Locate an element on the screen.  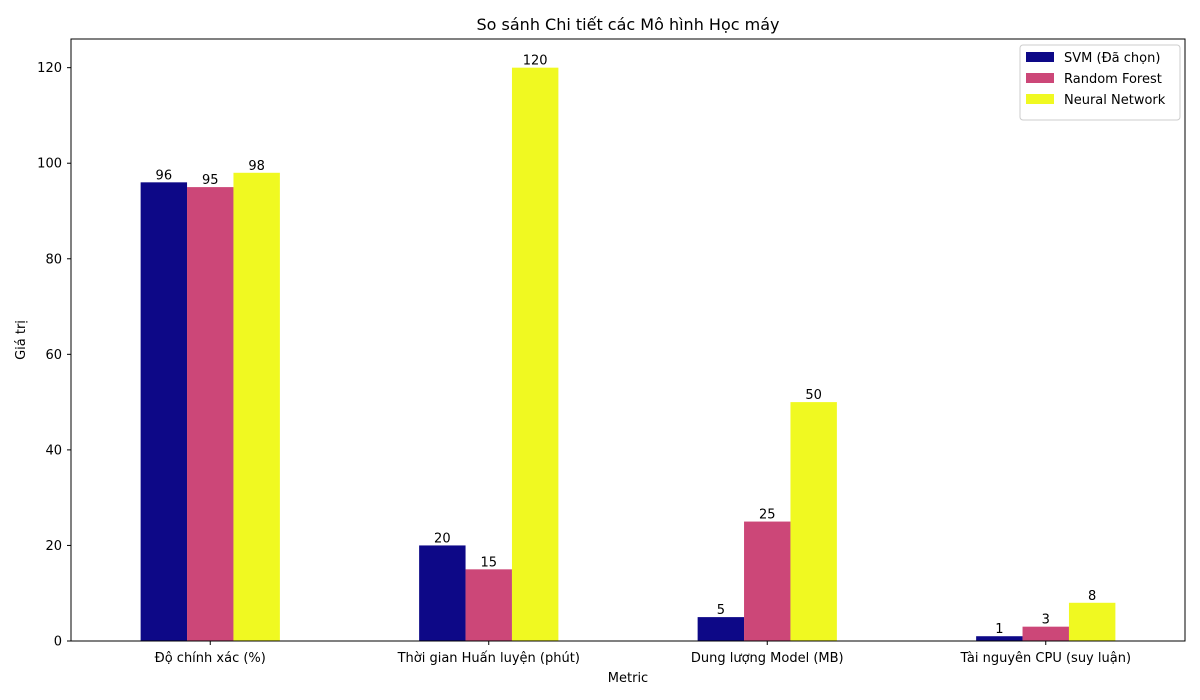
y-tick-label: 120 is located at coordinates (49, 68).